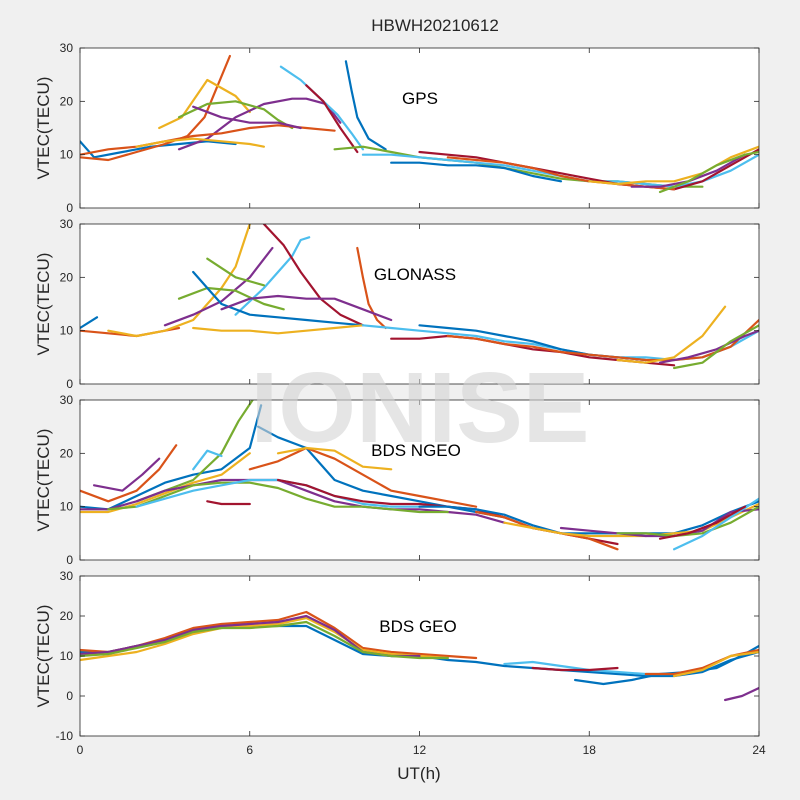 The image size is (800, 800). What do you see at coordinates (420, 408) in the screenshot?
I see `watermark: IONISE` at bounding box center [420, 408].